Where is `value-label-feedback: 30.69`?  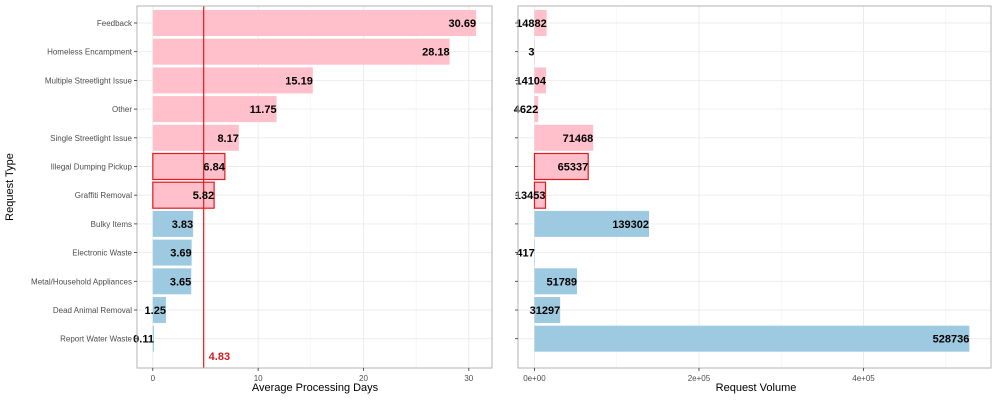 value-label-feedback: 30.69 is located at coordinates (463, 24).